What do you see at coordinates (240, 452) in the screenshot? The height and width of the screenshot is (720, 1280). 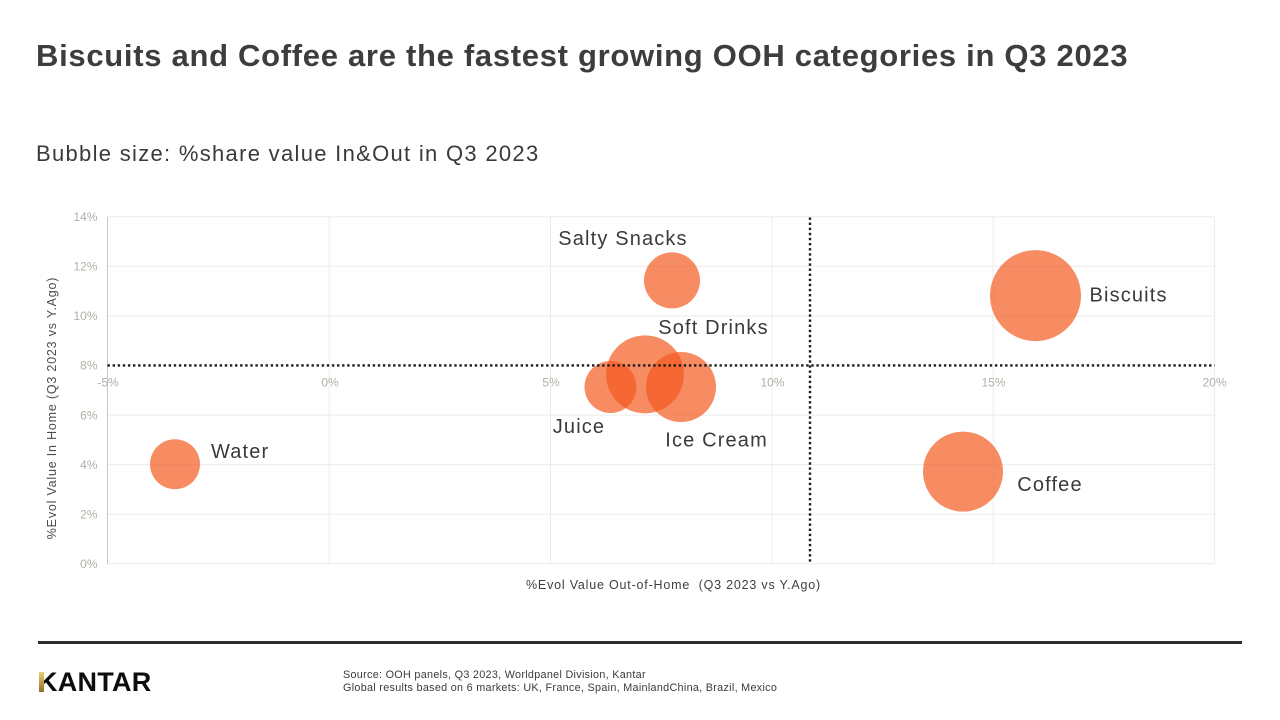 I see `svg-text: Water` at bounding box center [240, 452].